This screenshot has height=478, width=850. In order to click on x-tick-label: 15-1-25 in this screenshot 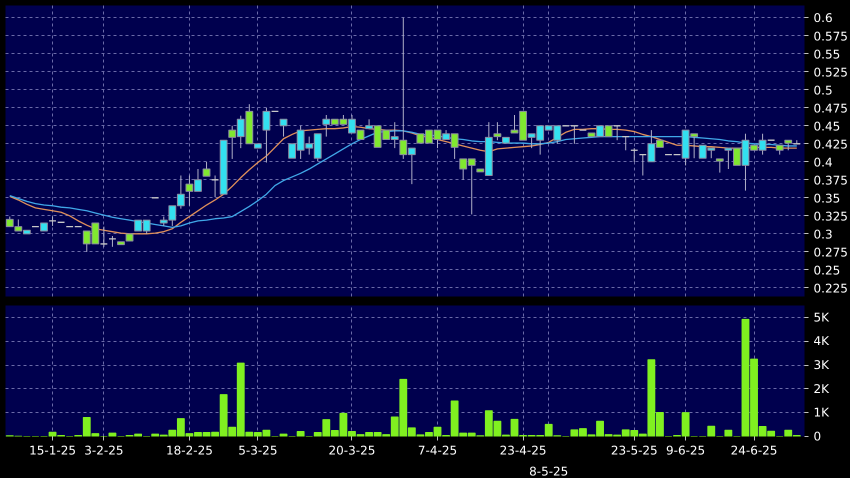, I will do `click(52, 451)`.